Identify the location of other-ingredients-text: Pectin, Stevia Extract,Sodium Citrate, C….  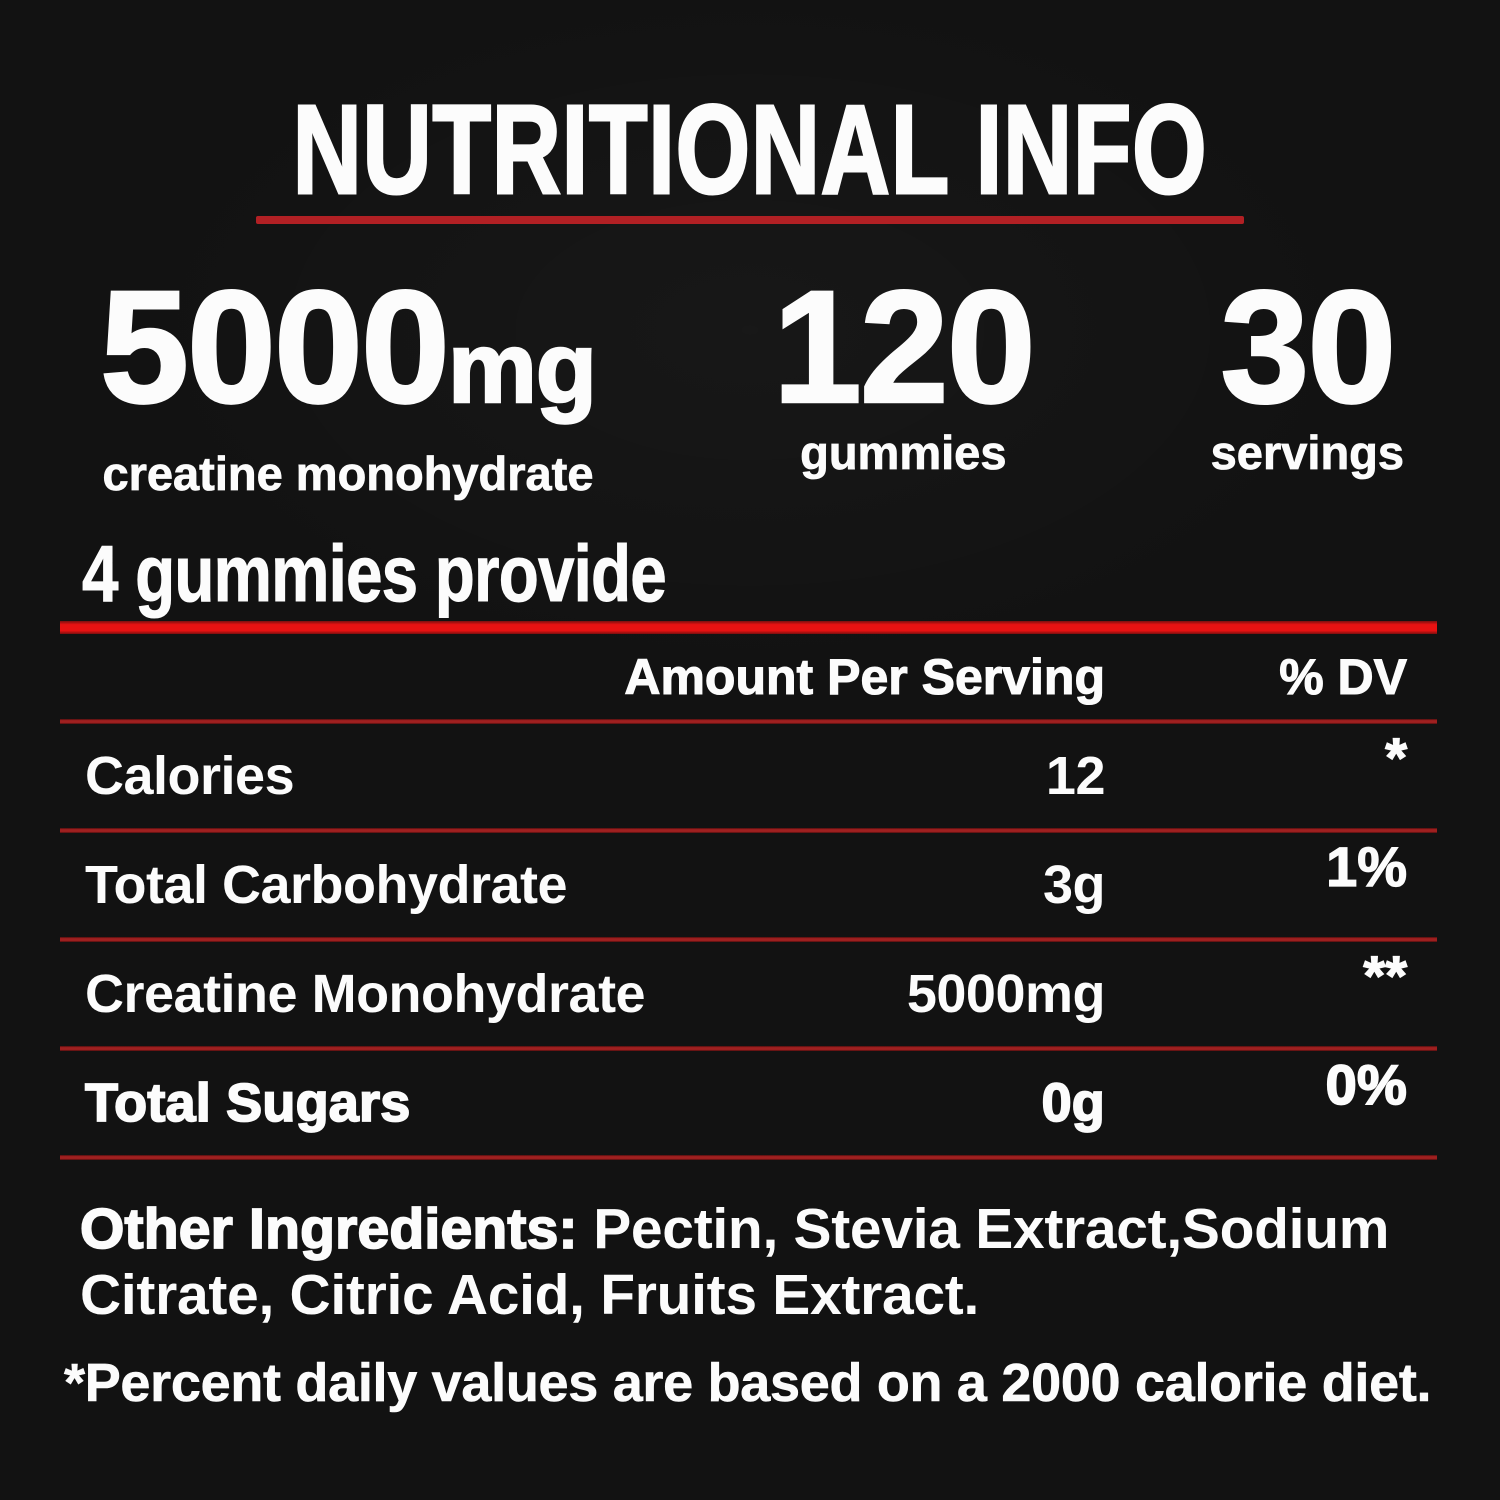
(735, 1262).